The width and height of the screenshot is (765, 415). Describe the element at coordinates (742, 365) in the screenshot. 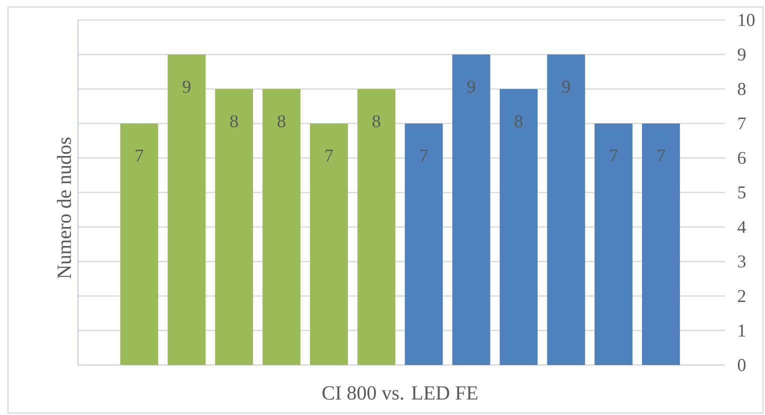

I see `y-tick-label: 0` at that location.